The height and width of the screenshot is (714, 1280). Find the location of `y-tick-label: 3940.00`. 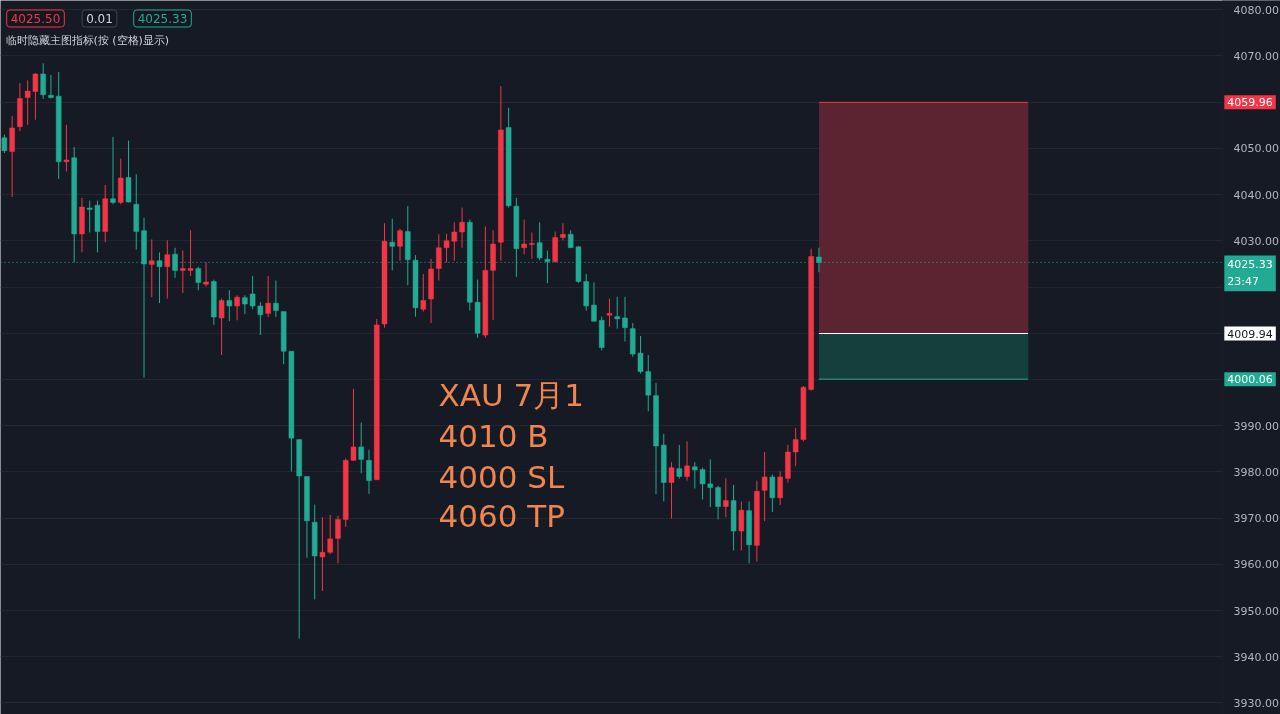

y-tick-label: 3940.00 is located at coordinates (1256, 657).